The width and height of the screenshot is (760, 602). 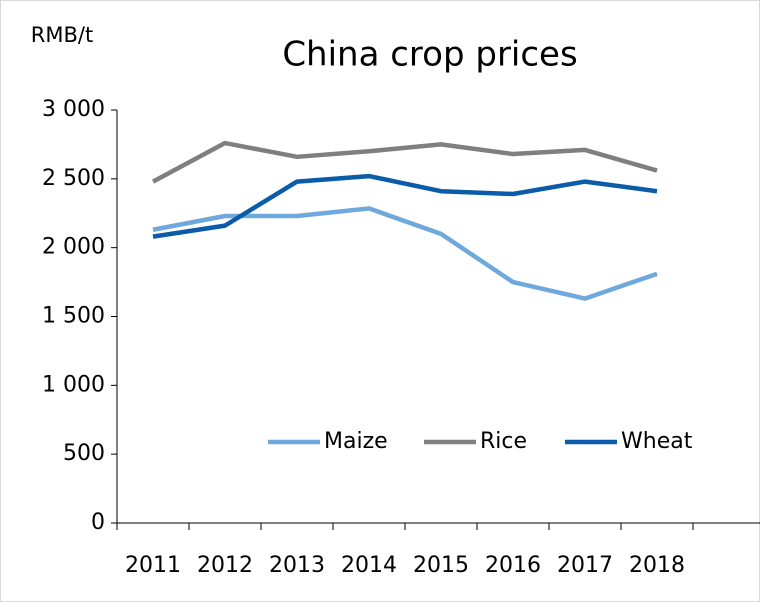 What do you see at coordinates (356, 441) in the screenshot?
I see `legend-label: Maize` at bounding box center [356, 441].